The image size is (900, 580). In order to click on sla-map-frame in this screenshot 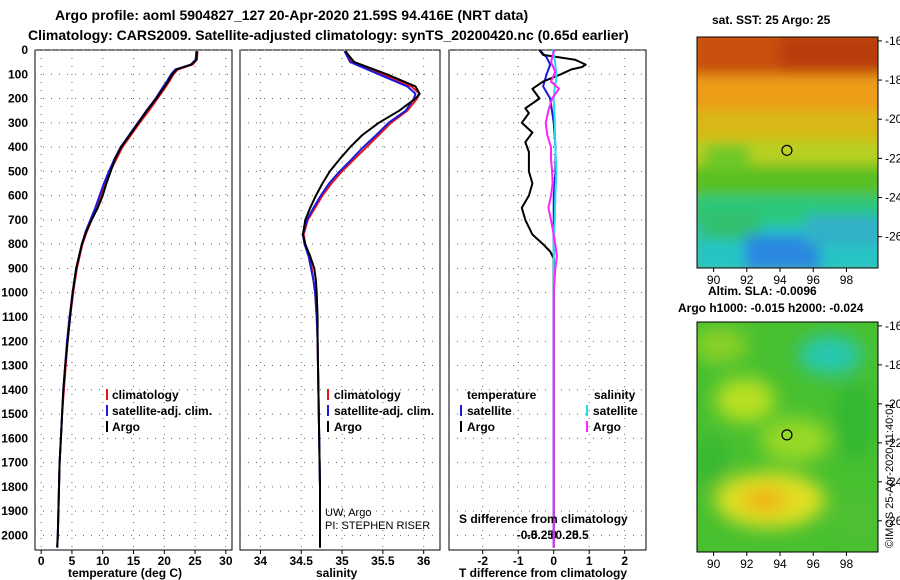, I will do `click(787, 437)`.